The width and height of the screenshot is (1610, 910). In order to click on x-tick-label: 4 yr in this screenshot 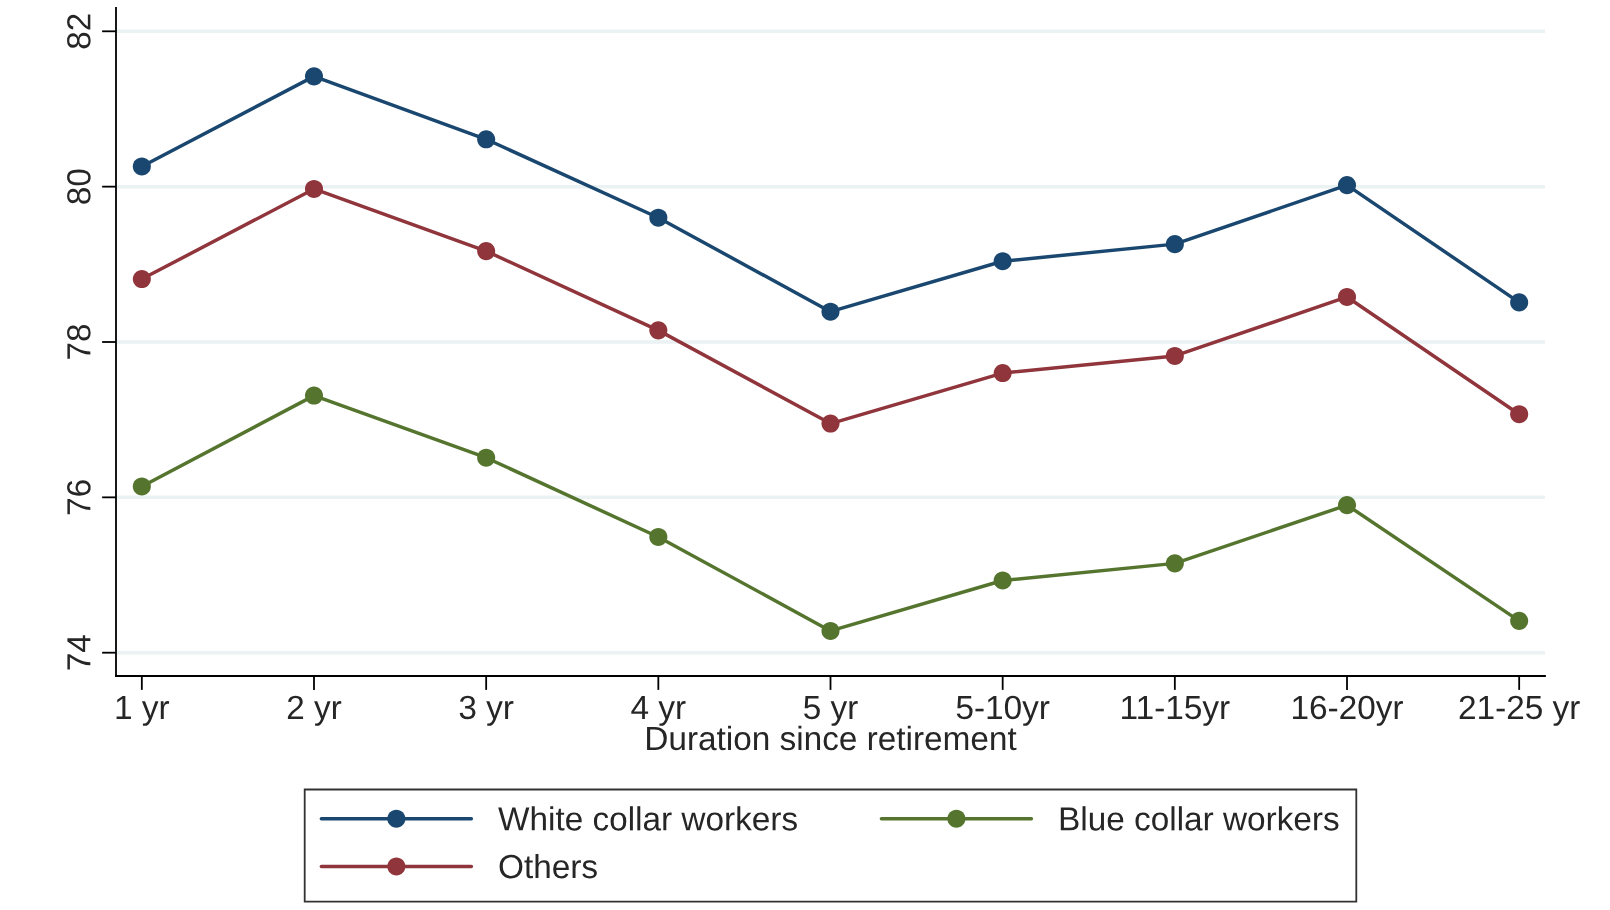, I will do `click(658, 710)`.